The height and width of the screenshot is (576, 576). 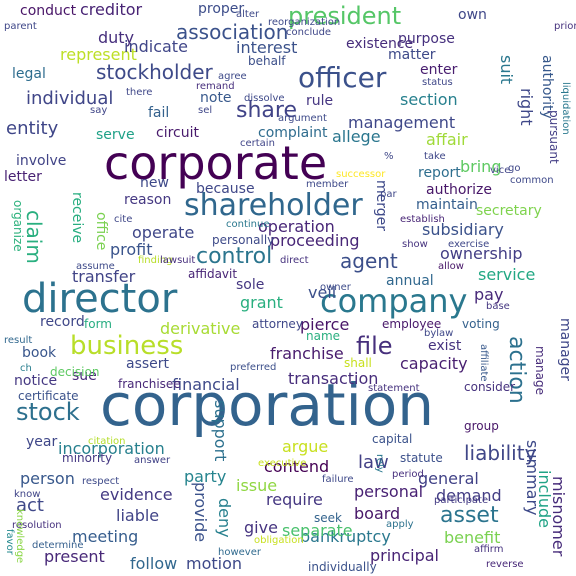 What do you see at coordinates (42, 442) in the screenshot?
I see `word-year: year` at bounding box center [42, 442].